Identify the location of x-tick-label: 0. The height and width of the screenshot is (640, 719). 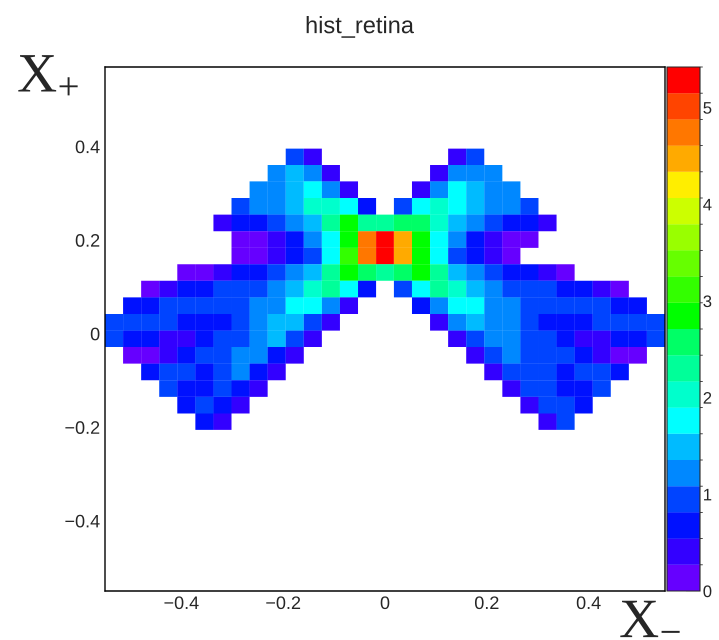
(385, 603).